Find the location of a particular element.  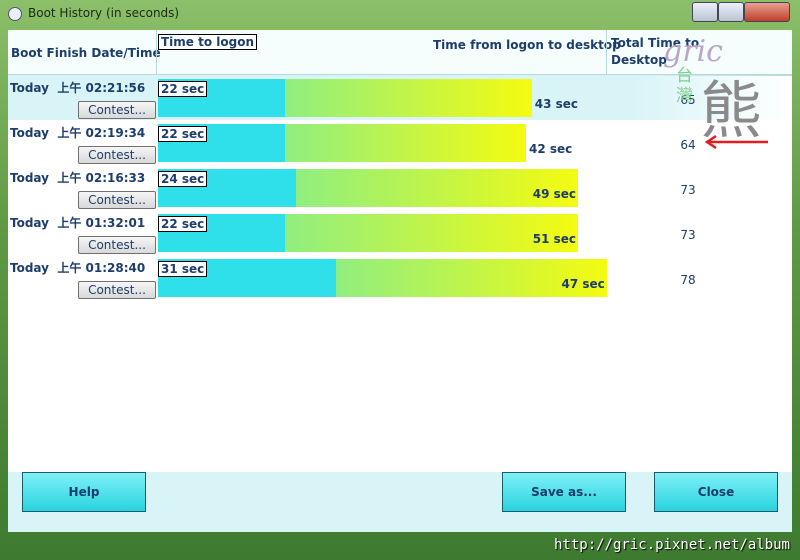

desktop-label: 42 sec is located at coordinates (551, 149).